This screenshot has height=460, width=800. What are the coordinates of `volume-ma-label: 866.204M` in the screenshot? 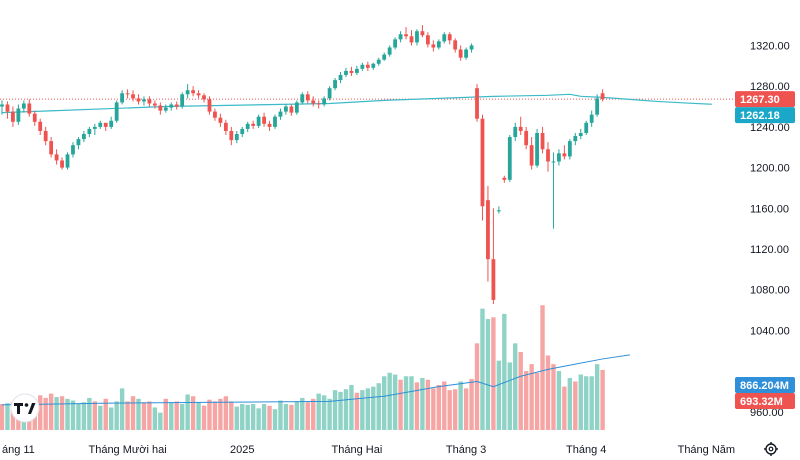 It's located at (764, 386).